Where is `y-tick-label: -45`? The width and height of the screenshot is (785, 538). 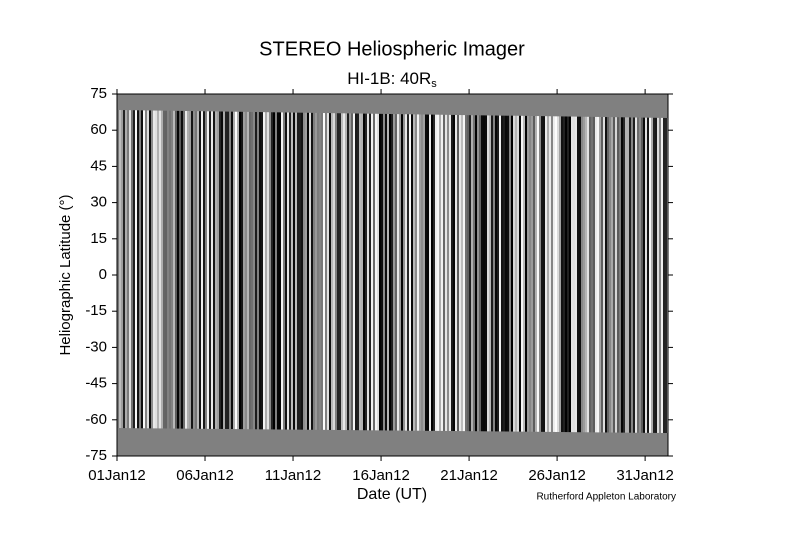 y-tick-label: -45 is located at coordinates (96, 383).